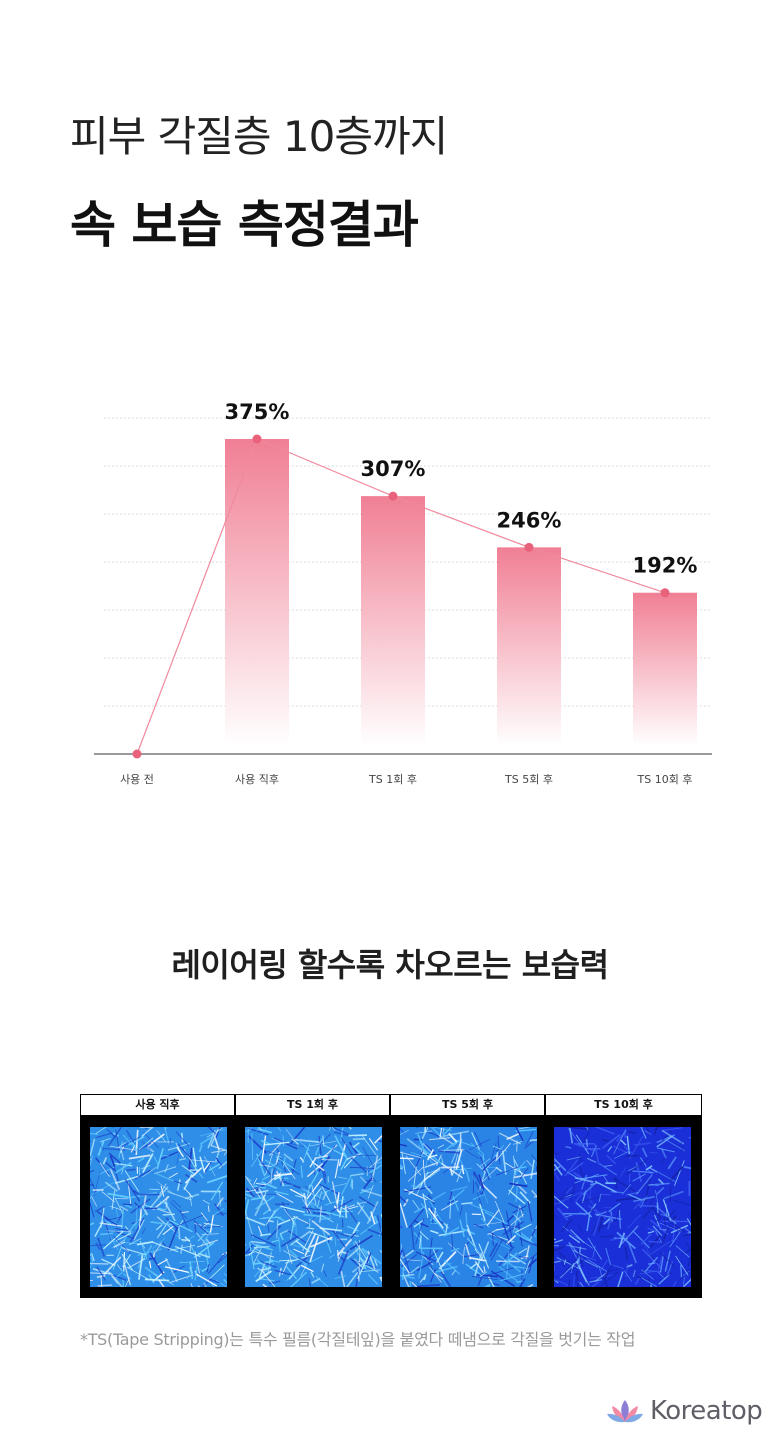 This screenshot has height=1438, width=780. Describe the element at coordinates (312, 1105) in the screenshot. I see `panel-label: TS 1회 후` at that location.